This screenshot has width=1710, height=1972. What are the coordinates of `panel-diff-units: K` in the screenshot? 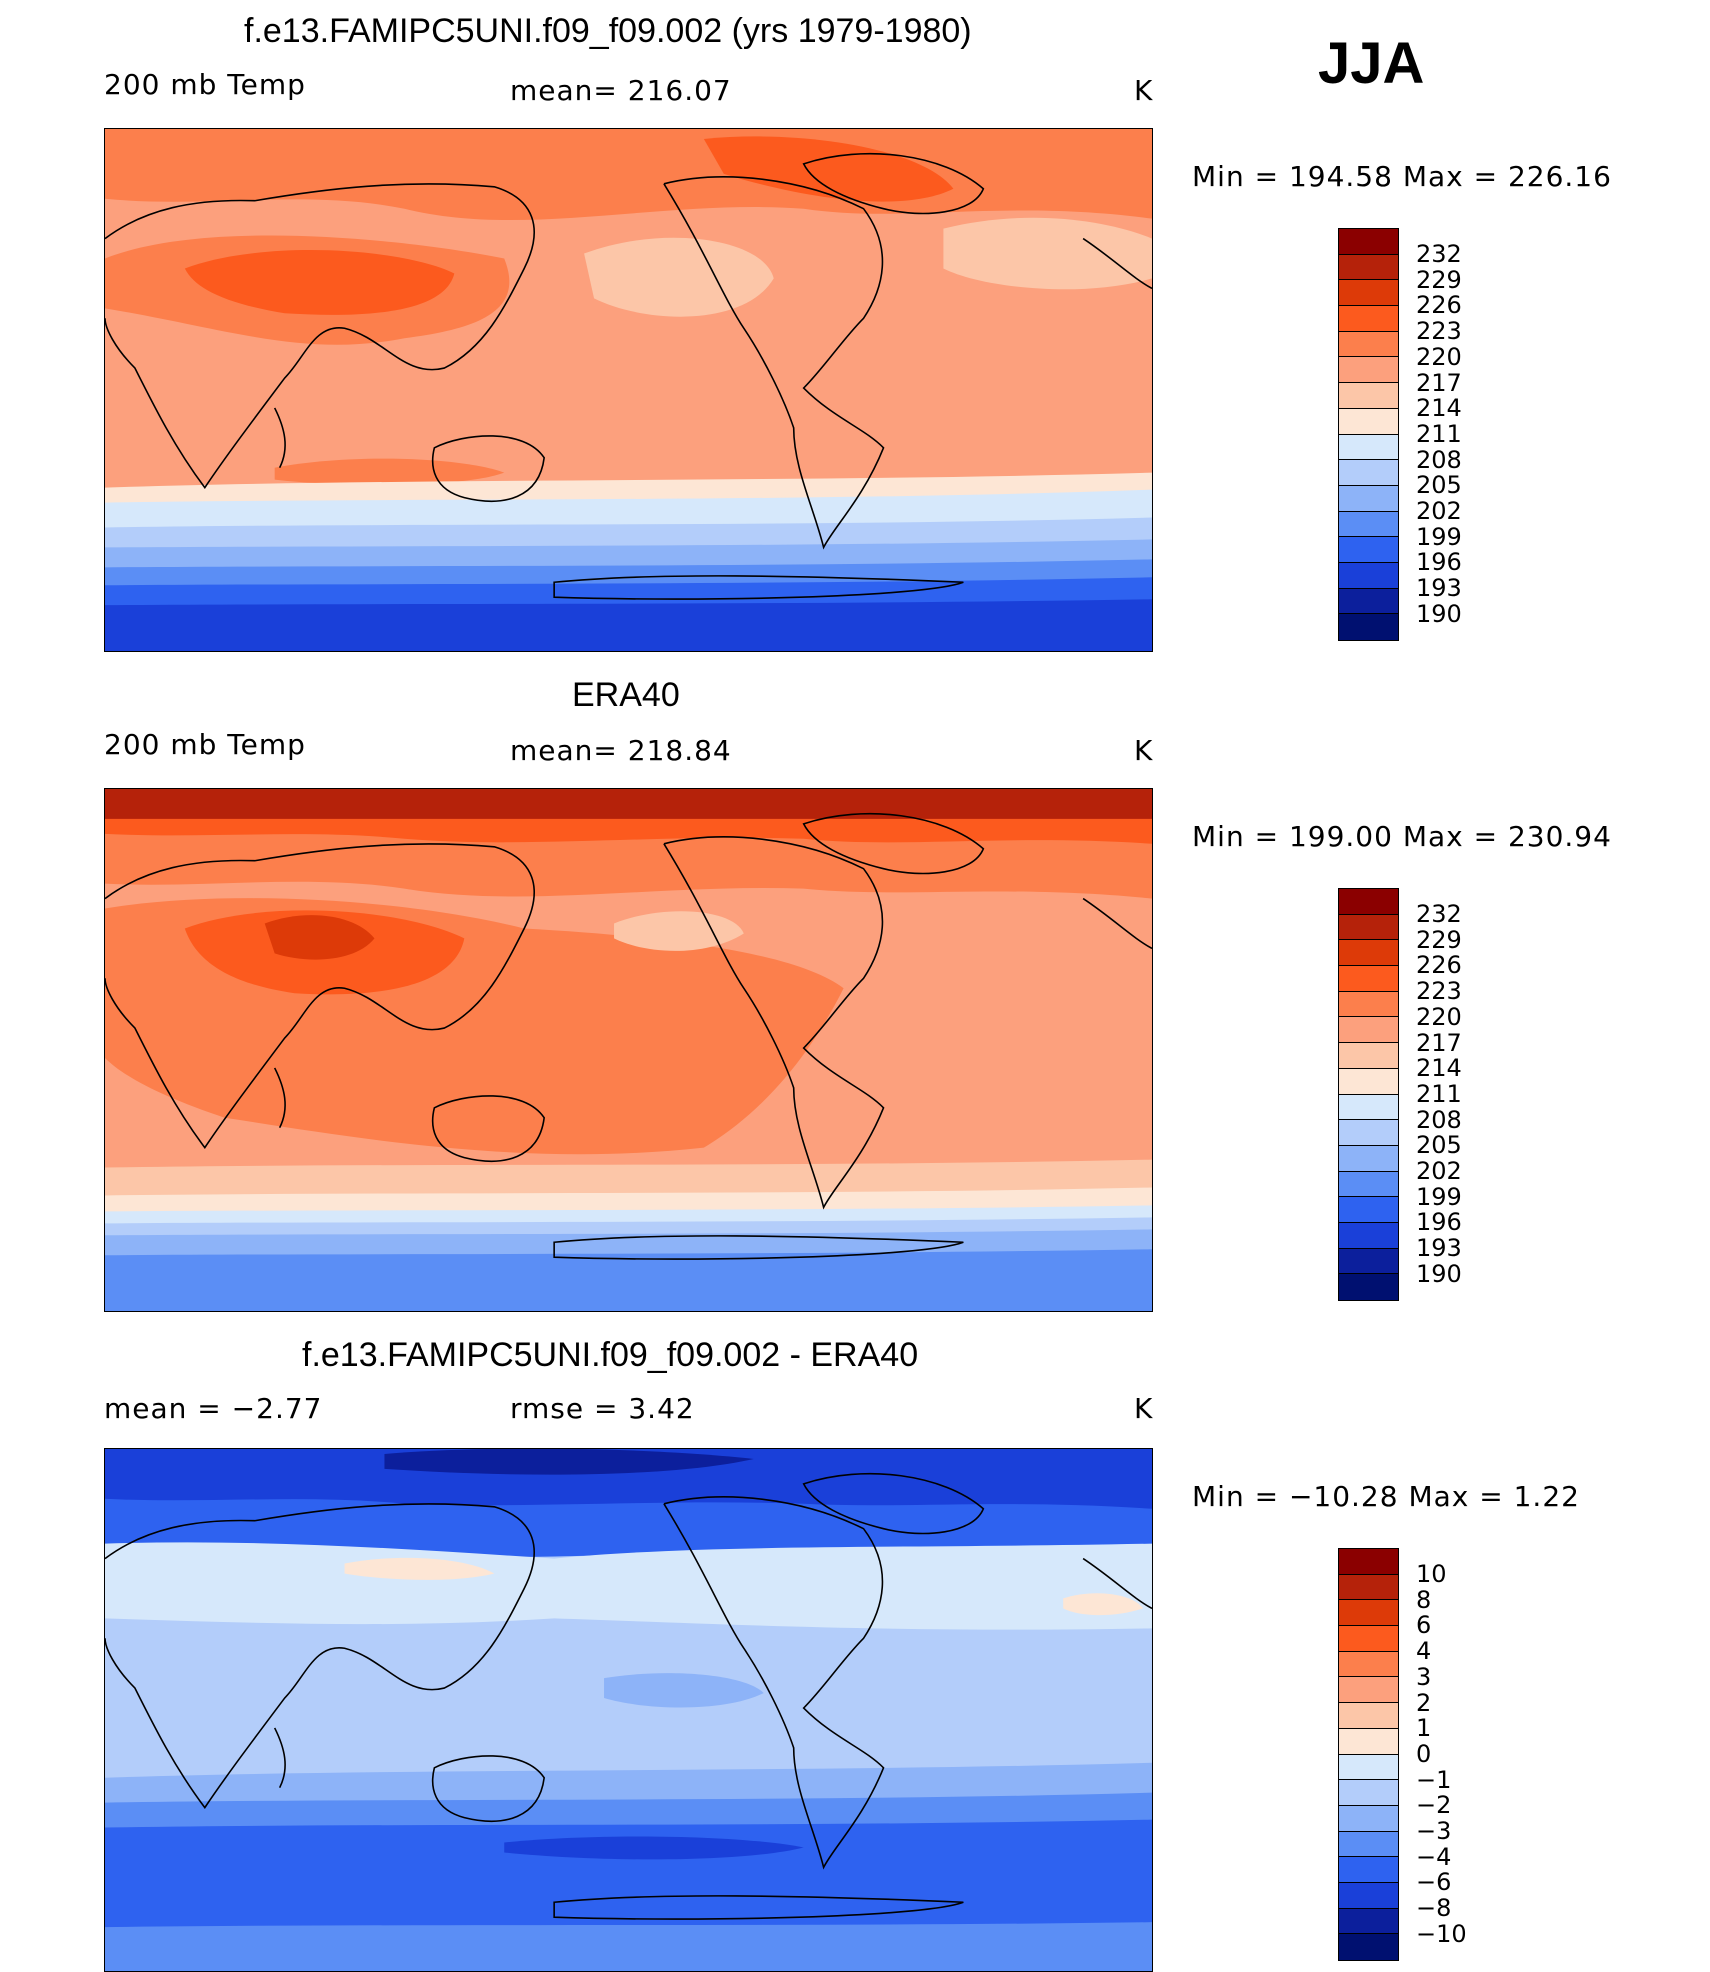 It's located at (1144, 1408).